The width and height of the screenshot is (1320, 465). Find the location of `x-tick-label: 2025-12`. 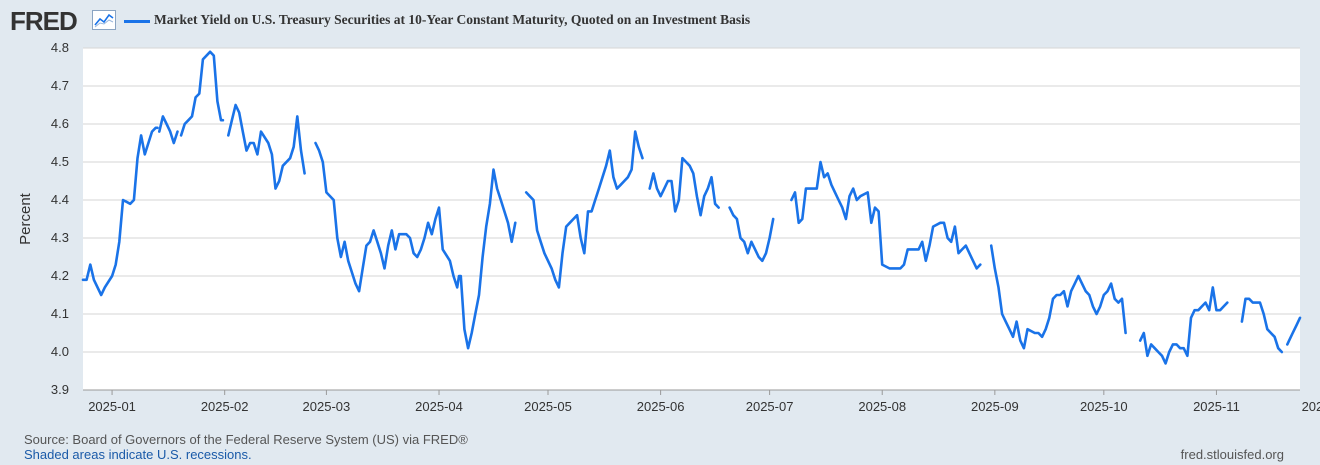

x-tick-label: 2025-12 is located at coordinates (1311, 406).